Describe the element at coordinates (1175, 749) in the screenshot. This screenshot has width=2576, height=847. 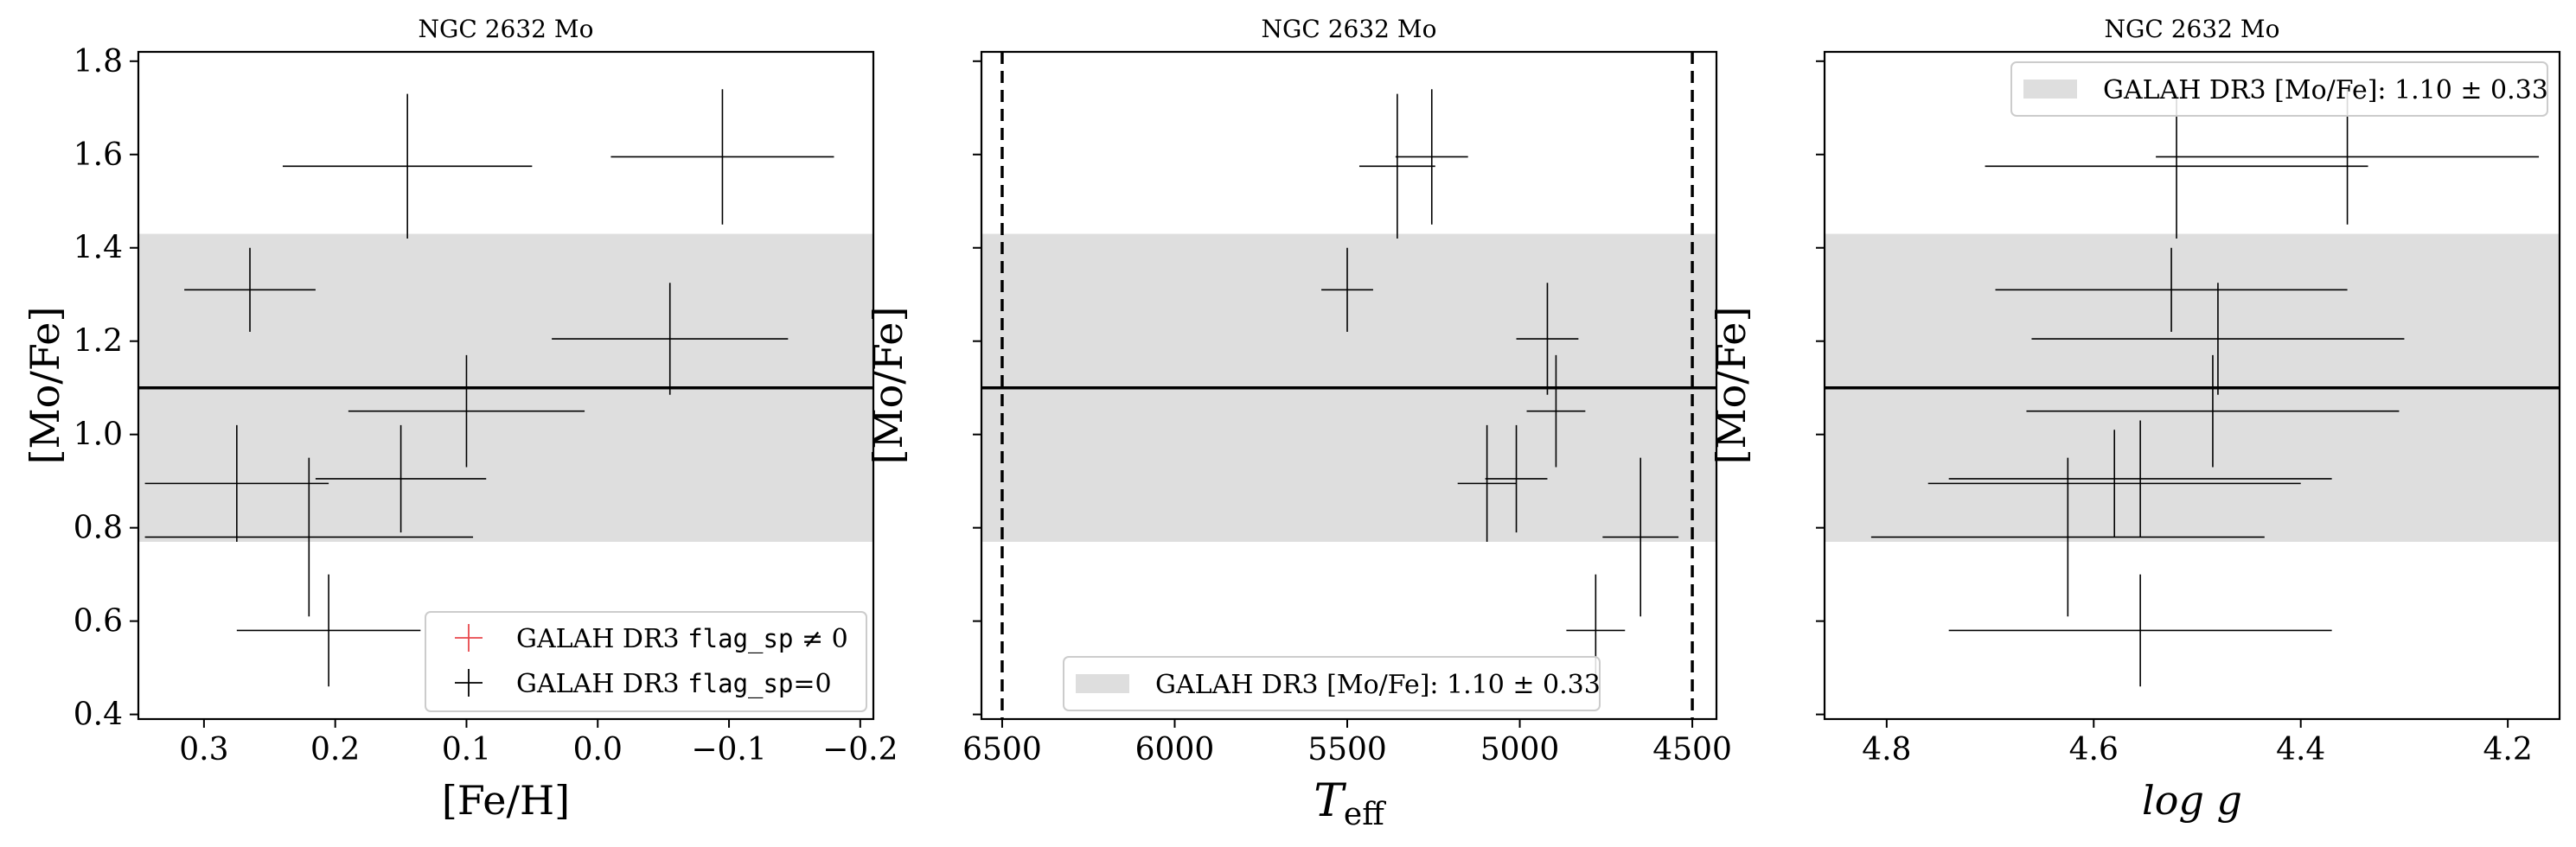
I see `x-tick-label: 6000` at that location.